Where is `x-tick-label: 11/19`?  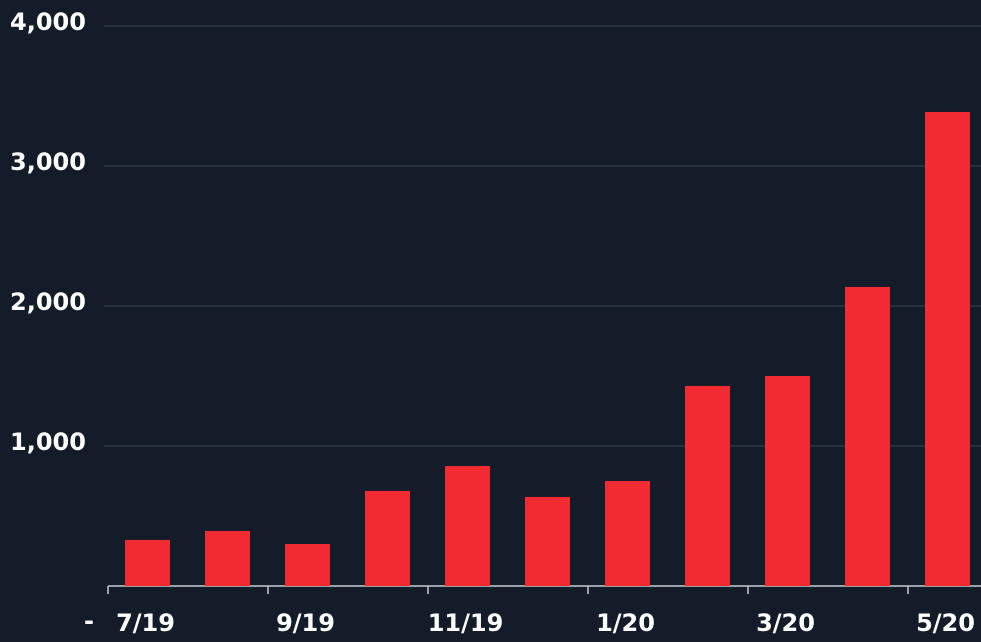 x-tick-label: 11/19 is located at coordinates (466, 623).